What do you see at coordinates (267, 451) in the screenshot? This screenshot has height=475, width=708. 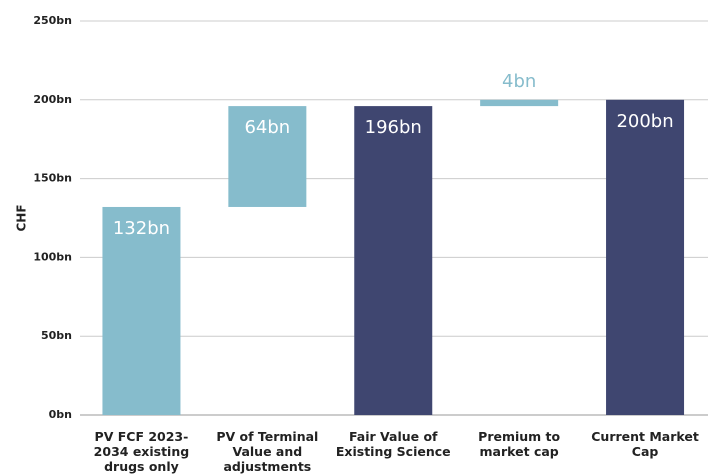 I see `x-tick-label: PV of Terminal Value and adjustments` at bounding box center [267, 451].